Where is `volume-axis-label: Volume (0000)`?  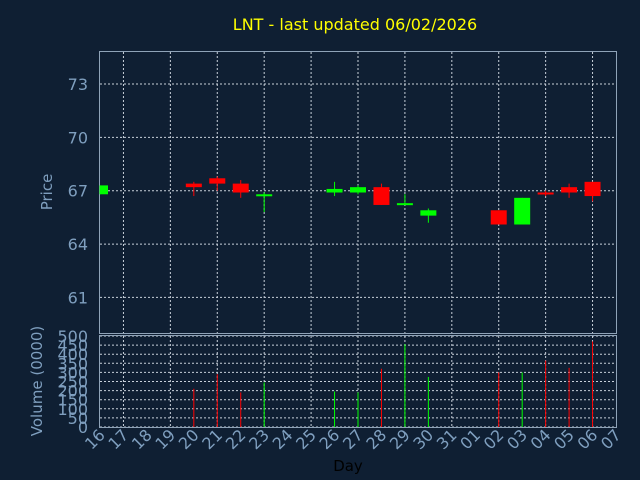
volume-axis-label: Volume (0000) is located at coordinates (37, 381).